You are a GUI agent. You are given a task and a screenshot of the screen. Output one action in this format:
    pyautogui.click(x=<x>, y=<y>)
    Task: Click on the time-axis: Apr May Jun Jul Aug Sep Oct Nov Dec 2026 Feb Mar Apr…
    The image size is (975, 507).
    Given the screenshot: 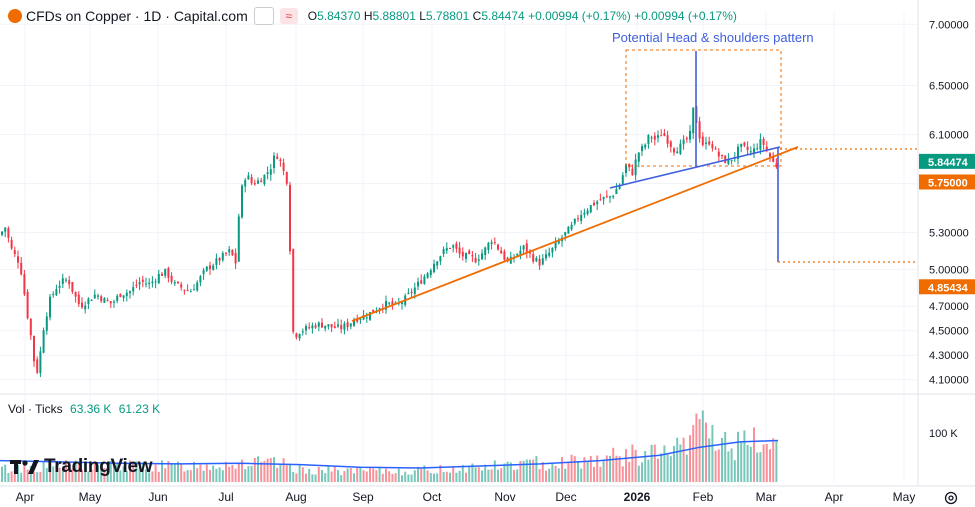 What is the action you would take?
    pyautogui.click(x=466, y=497)
    